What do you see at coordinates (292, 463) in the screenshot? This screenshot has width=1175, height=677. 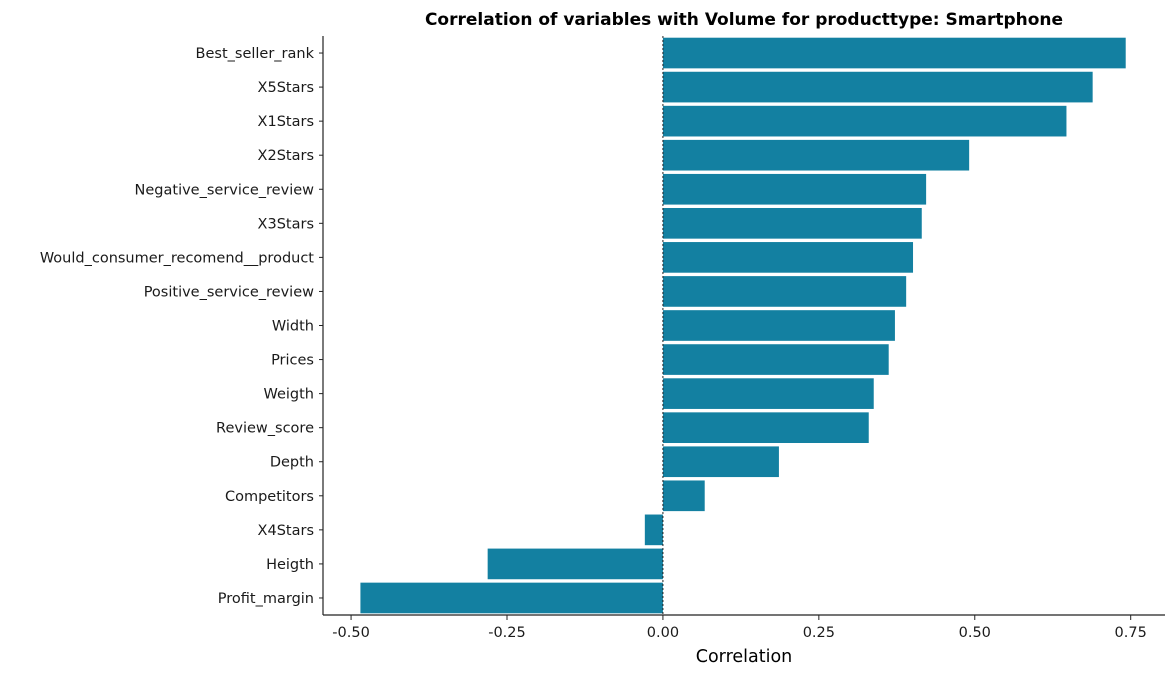 I see `category-label: Depth` at bounding box center [292, 463].